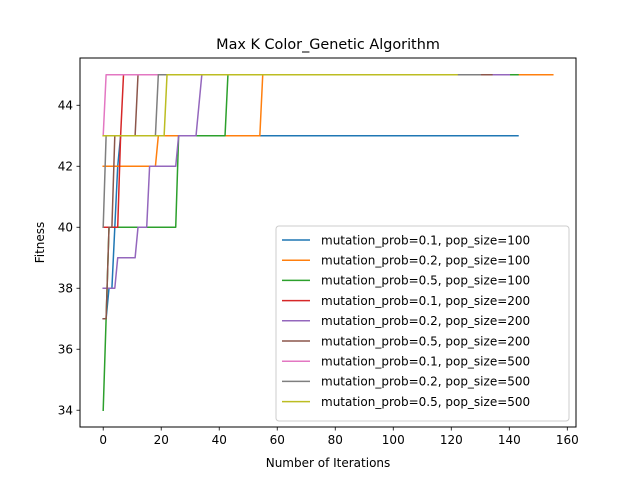  I want to click on x-tick-label: 160, so click(567, 440).